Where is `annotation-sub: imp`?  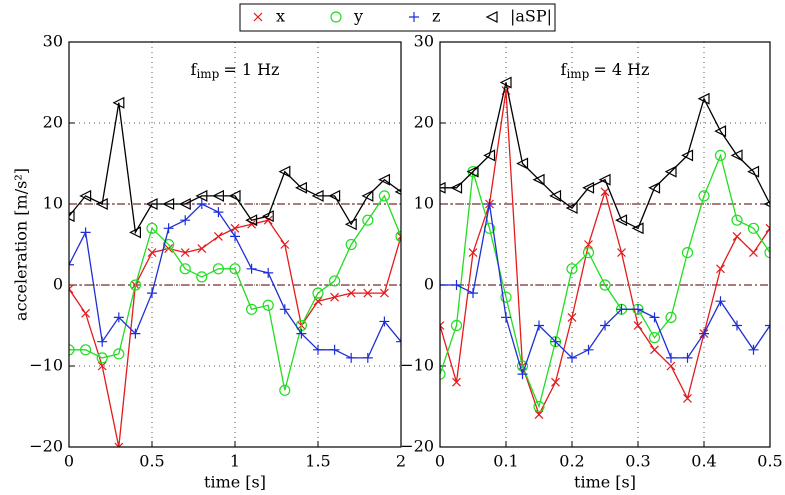 annotation-sub: imp is located at coordinates (577, 74).